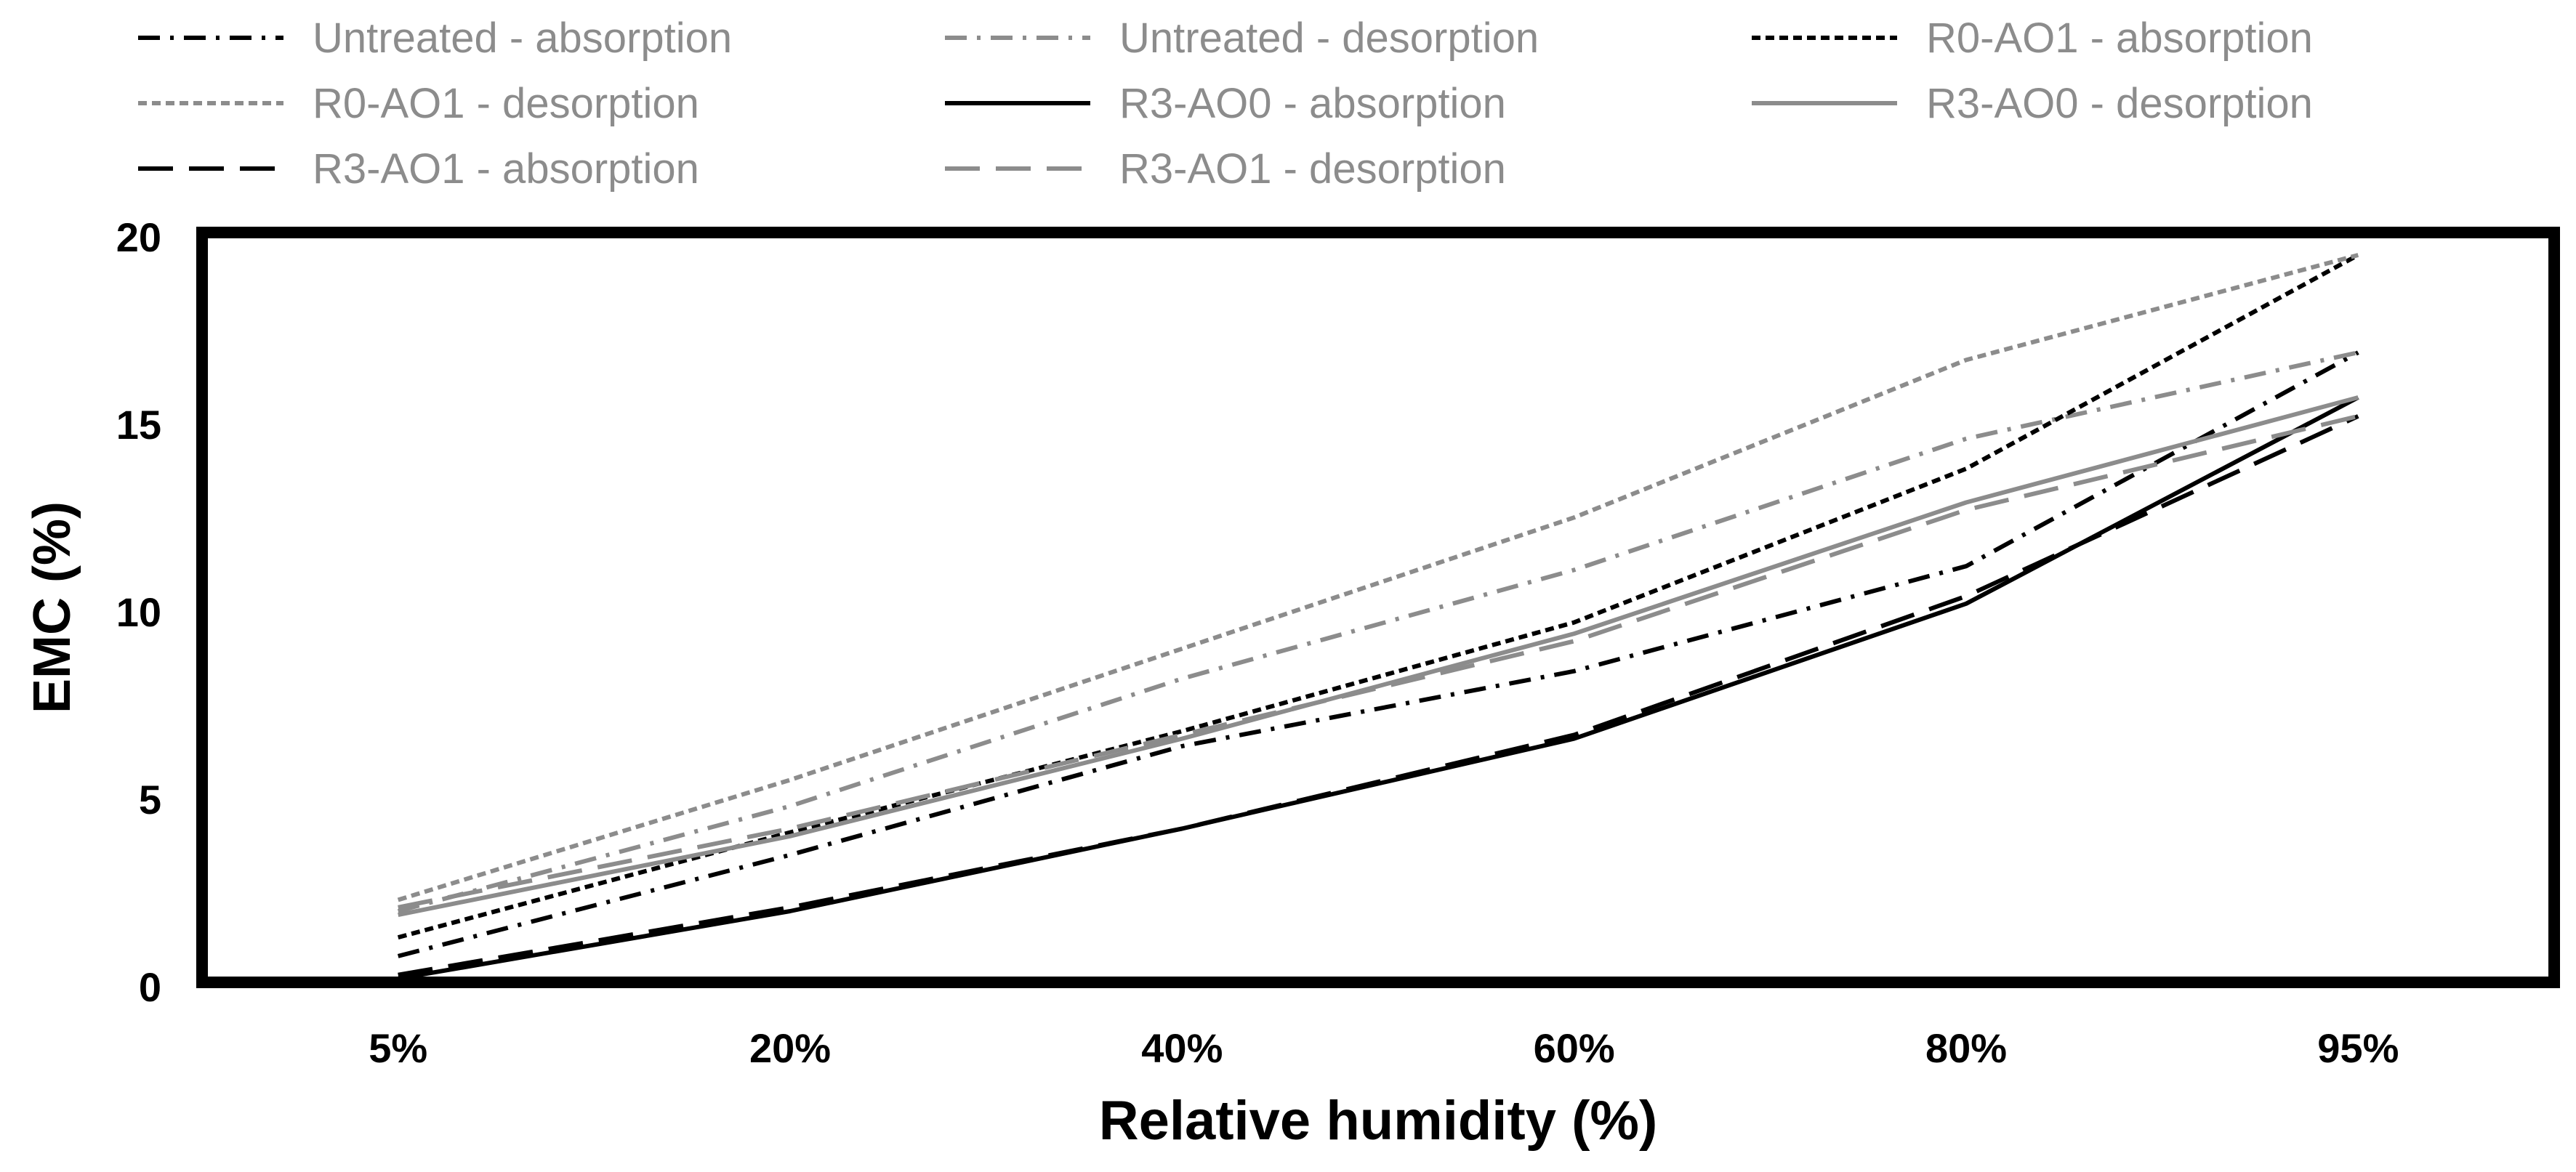  What do you see at coordinates (52, 607) in the screenshot?
I see `y-axis-label: EMC (%)` at bounding box center [52, 607].